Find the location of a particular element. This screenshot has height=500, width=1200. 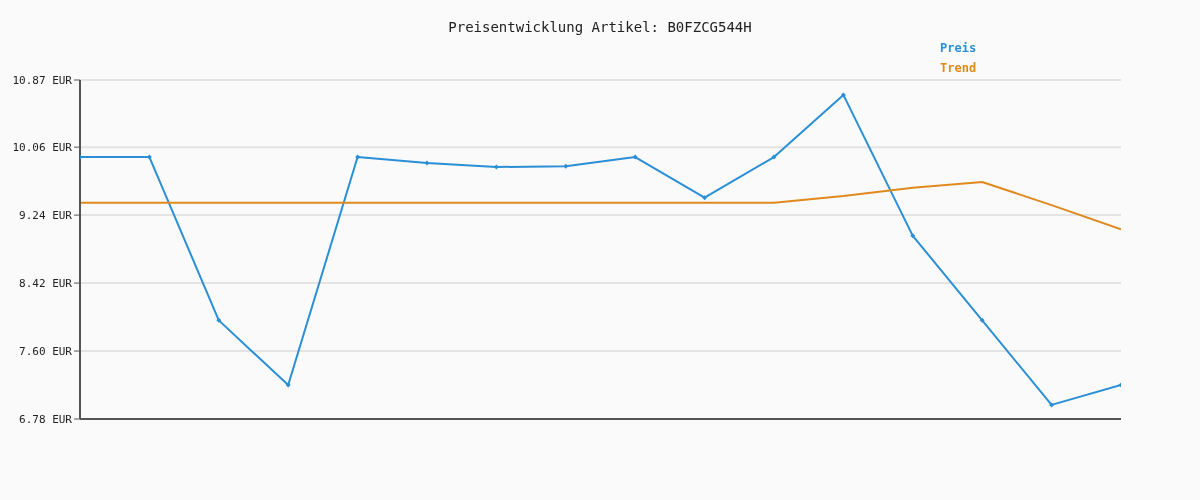

y-tick-label: 8.42 EUR is located at coordinates (46, 283).